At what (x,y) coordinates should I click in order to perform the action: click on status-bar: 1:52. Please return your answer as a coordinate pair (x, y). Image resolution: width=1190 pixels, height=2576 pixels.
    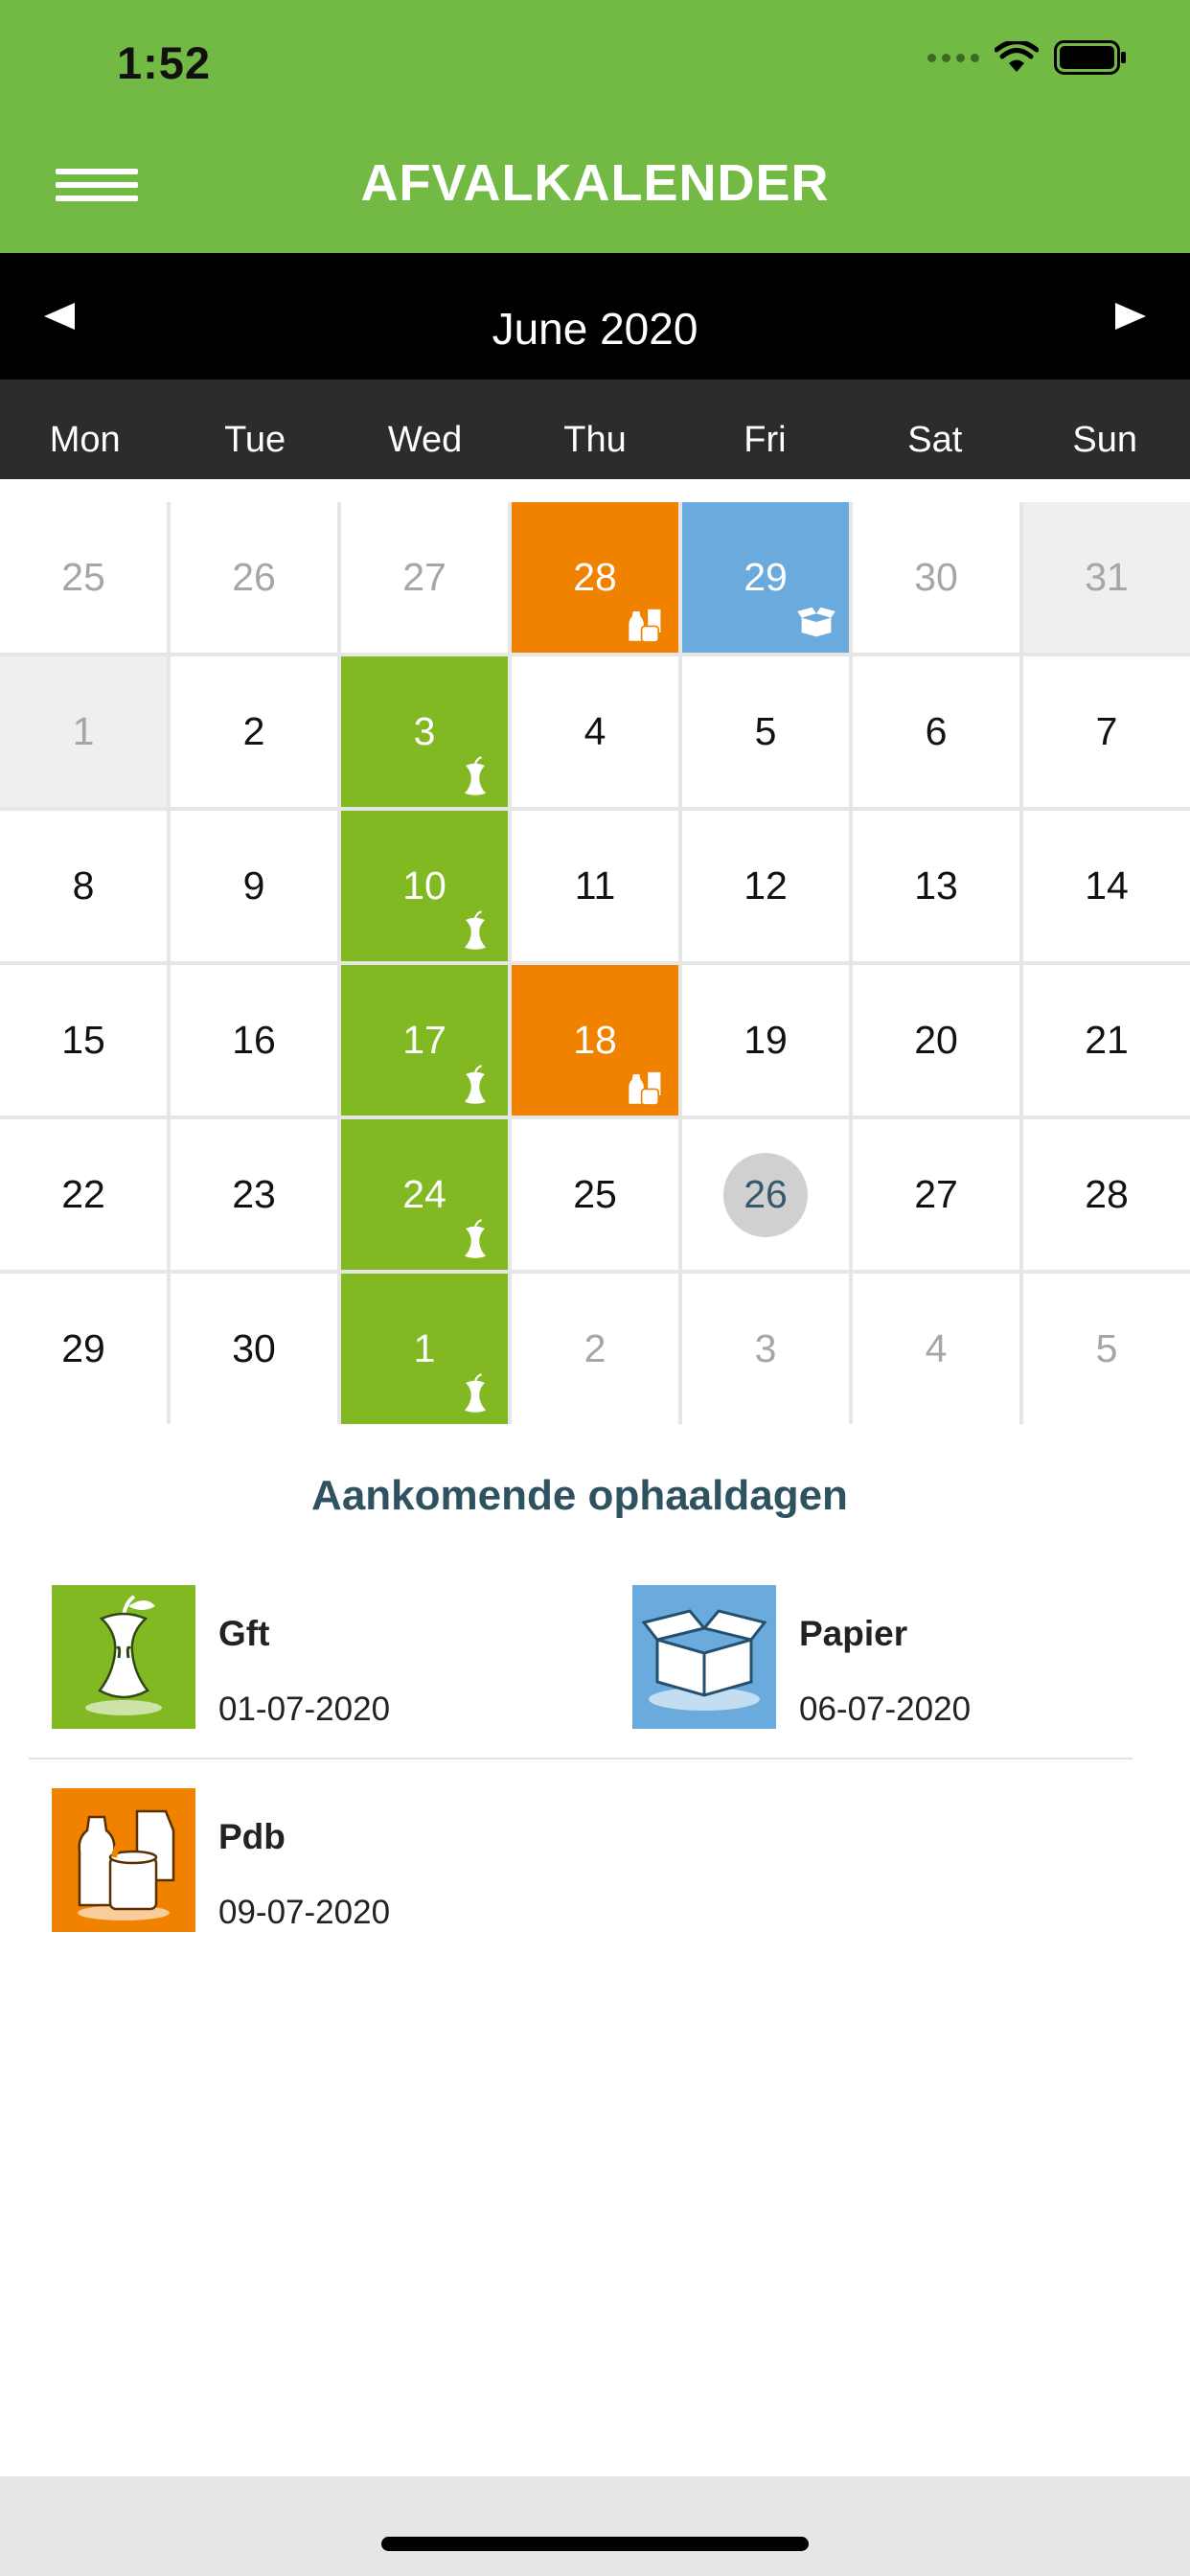
    Looking at the image, I should click on (595, 63).